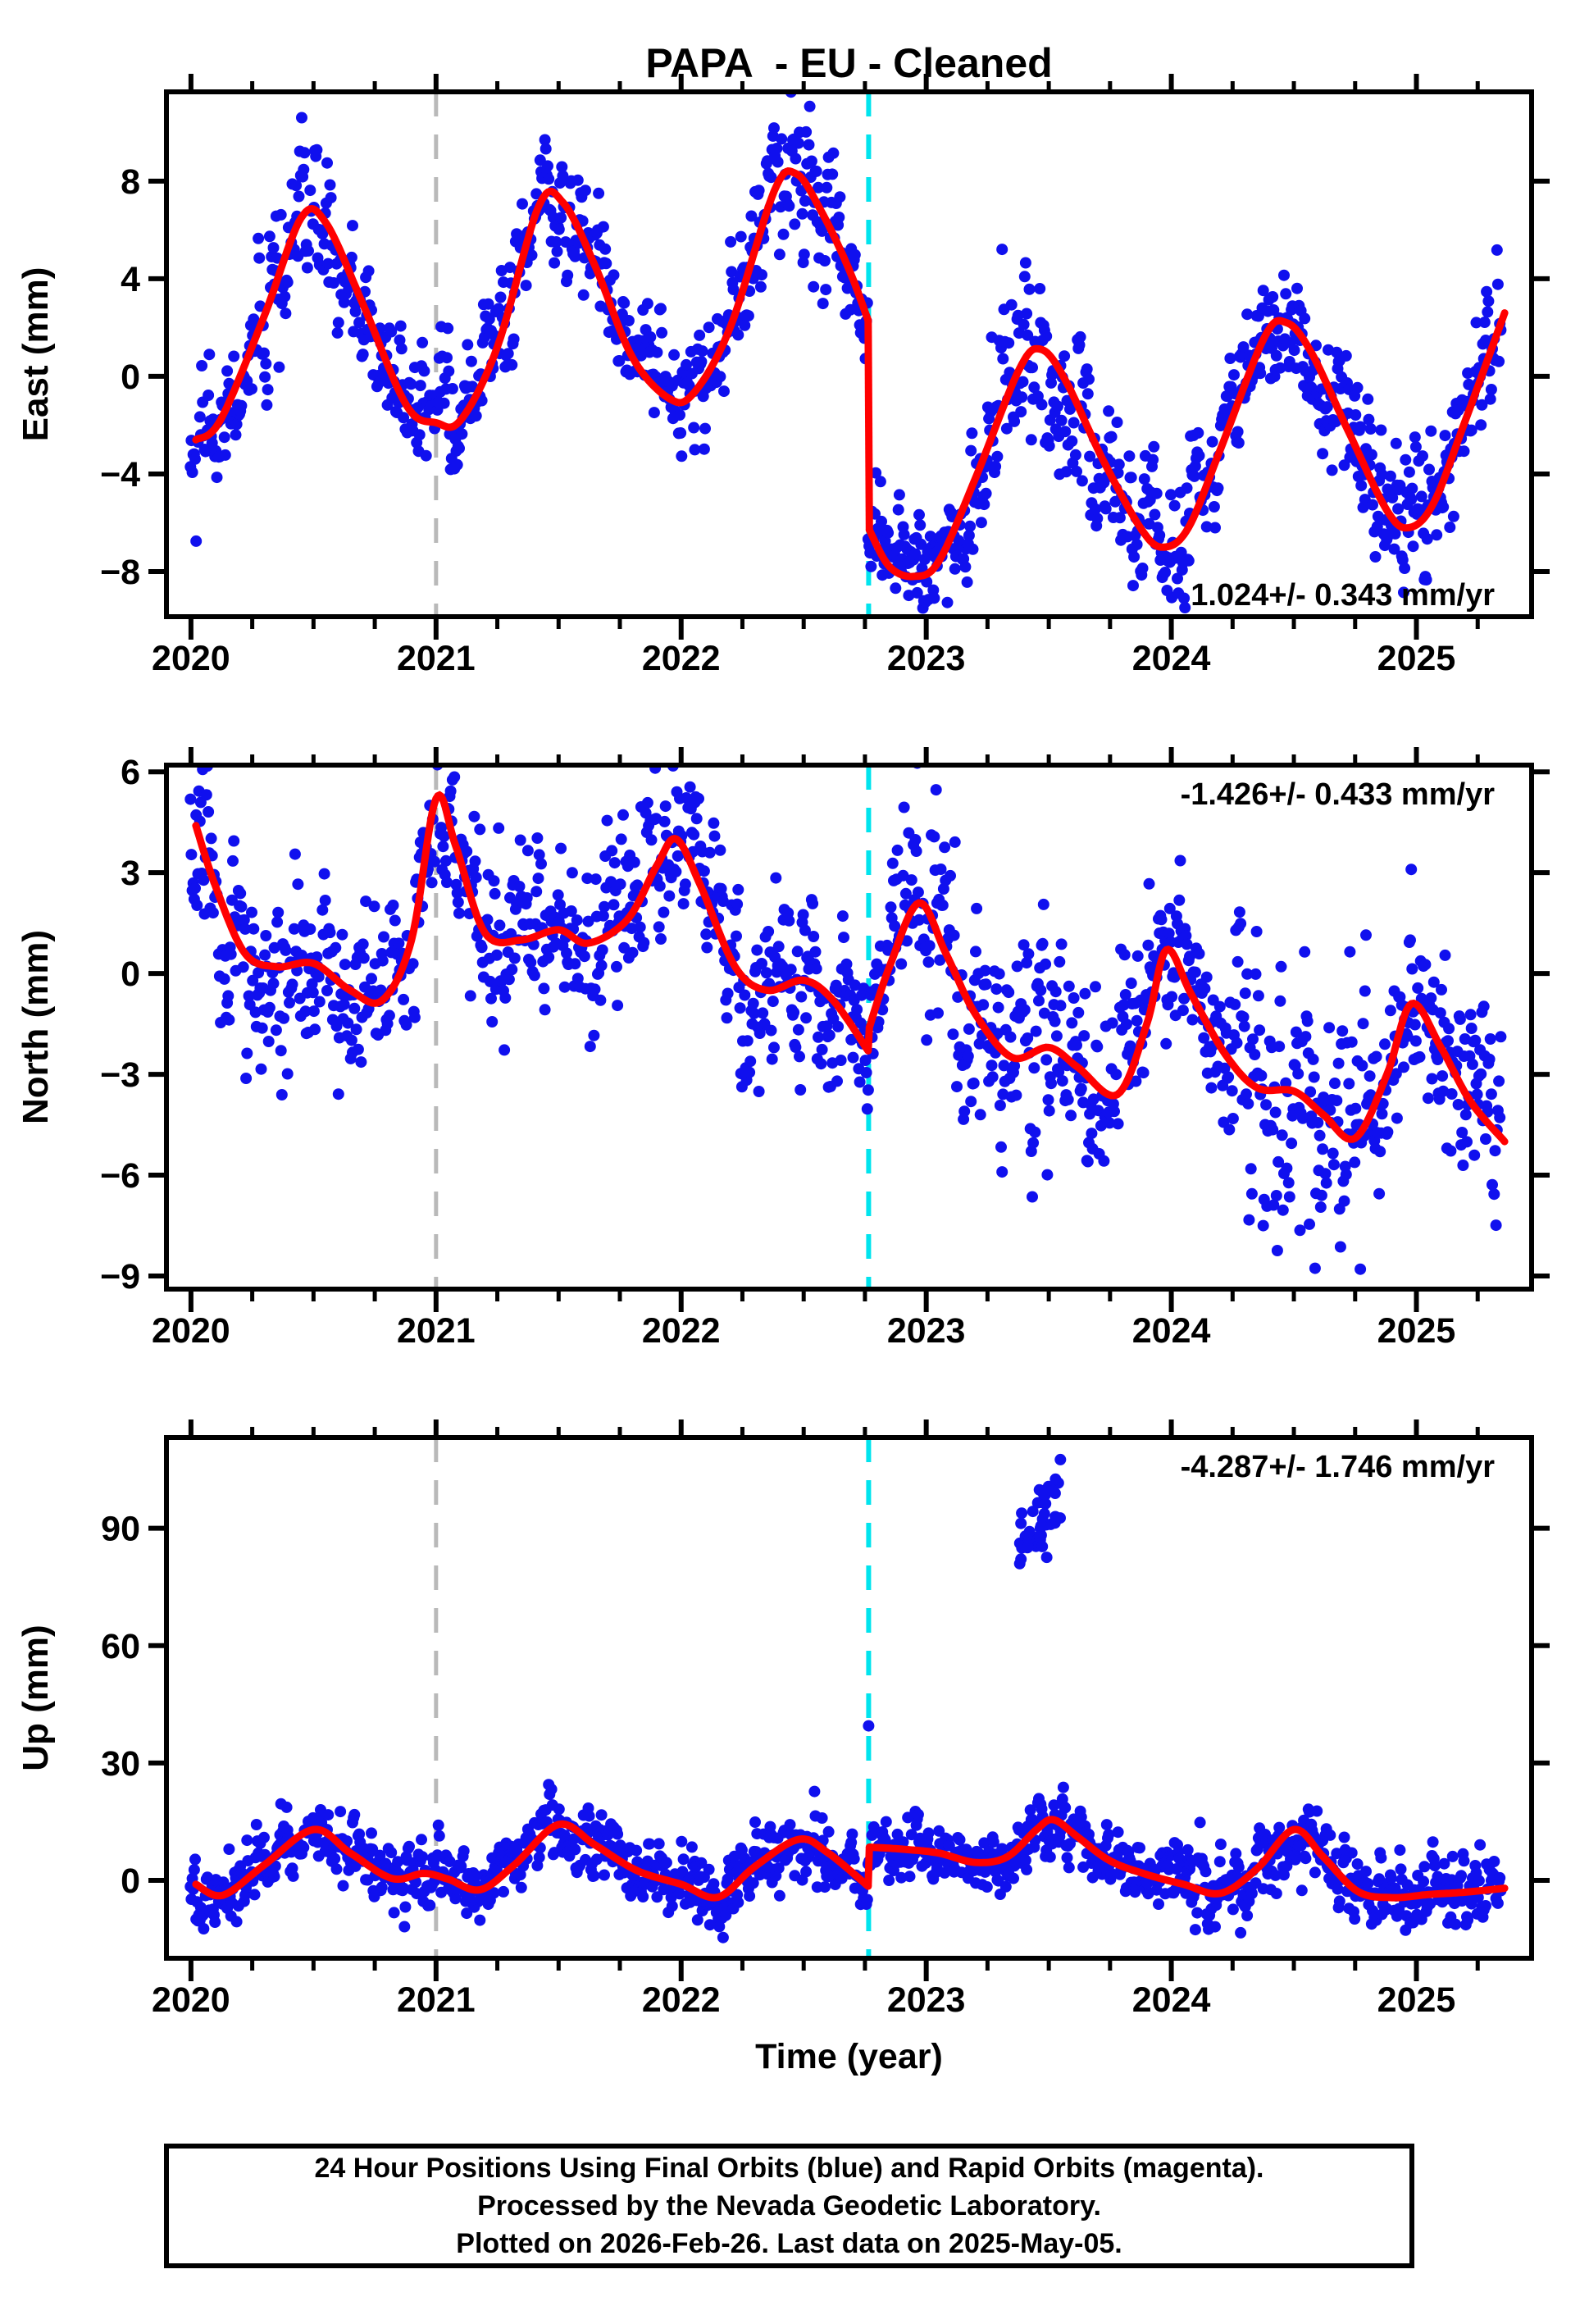 The image size is (1589, 2324). What do you see at coordinates (120, 1764) in the screenshot?
I see `svg-text: 30` at bounding box center [120, 1764].